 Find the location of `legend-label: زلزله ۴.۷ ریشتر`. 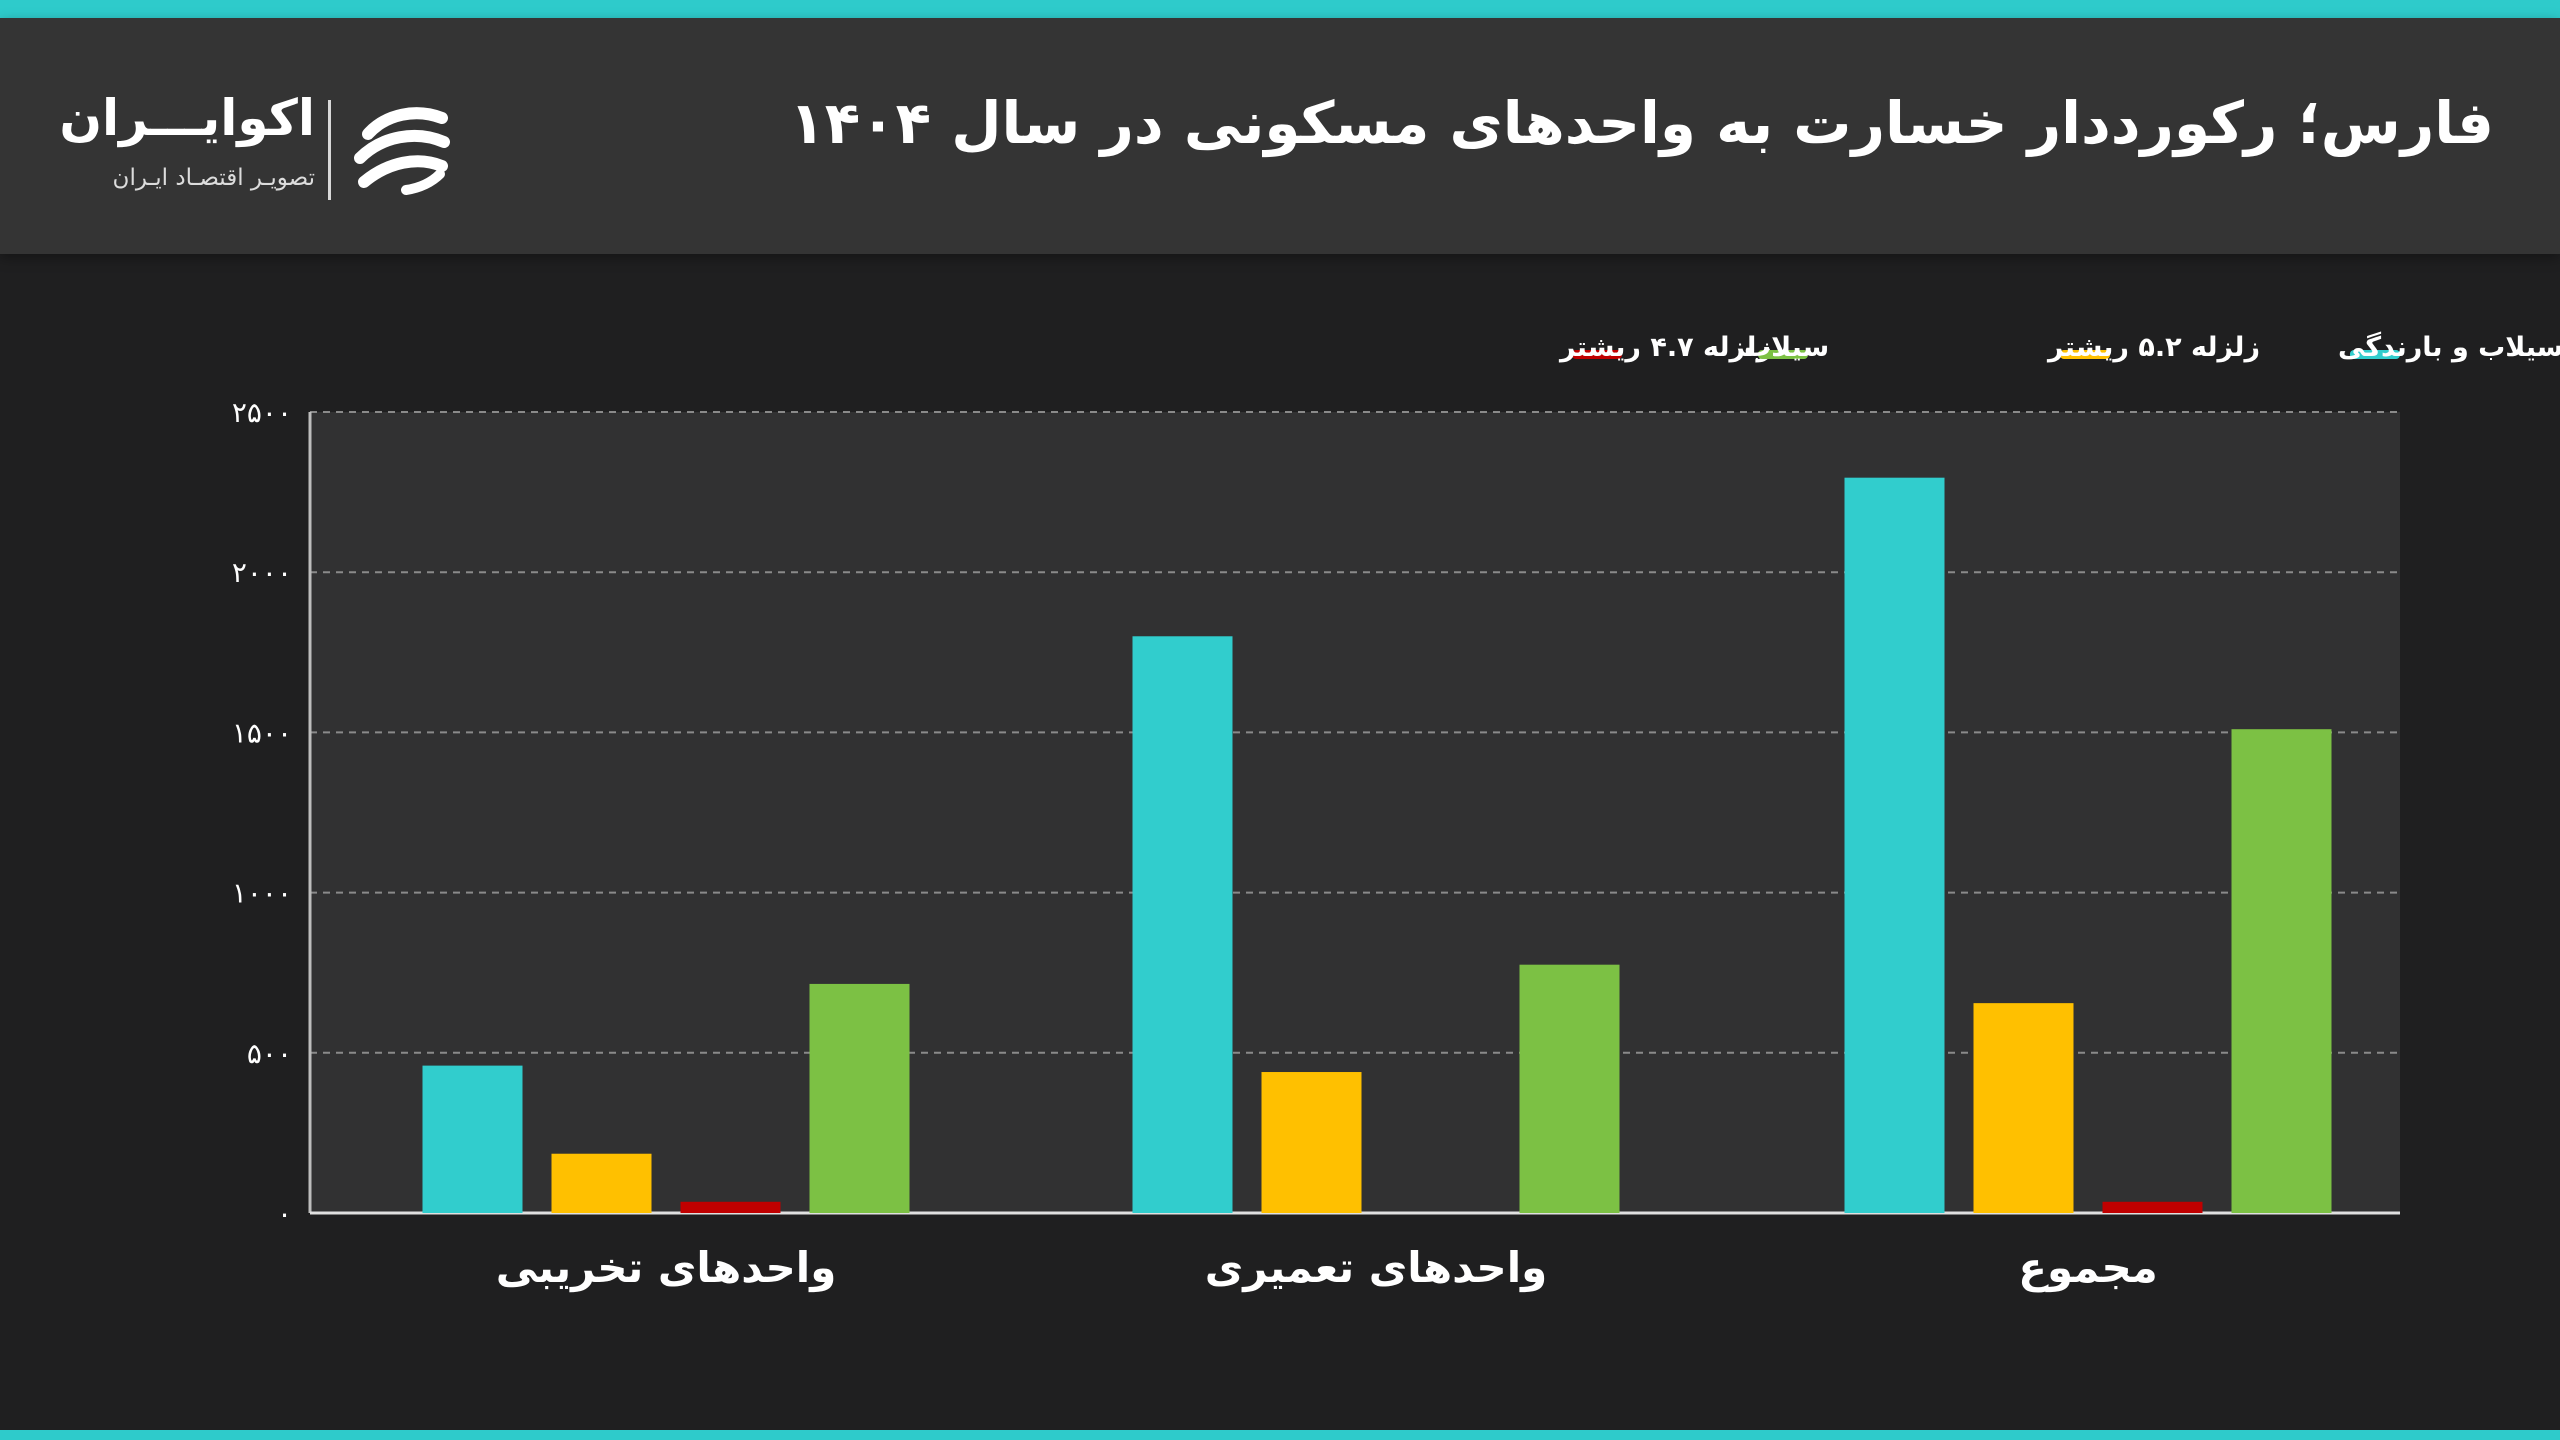

legend-label: زلزله ۴.۷ ریشتر is located at coordinates (1665, 347).